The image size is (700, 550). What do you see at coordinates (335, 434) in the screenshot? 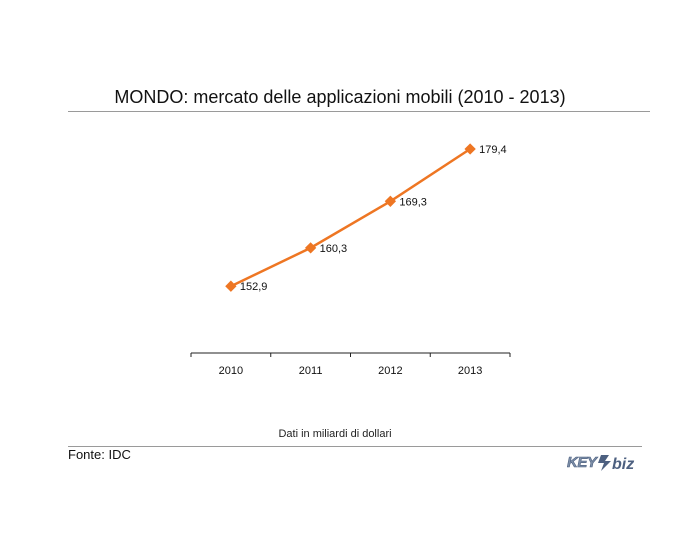
I see `units-note: Dati in miliardi di dollari` at bounding box center [335, 434].